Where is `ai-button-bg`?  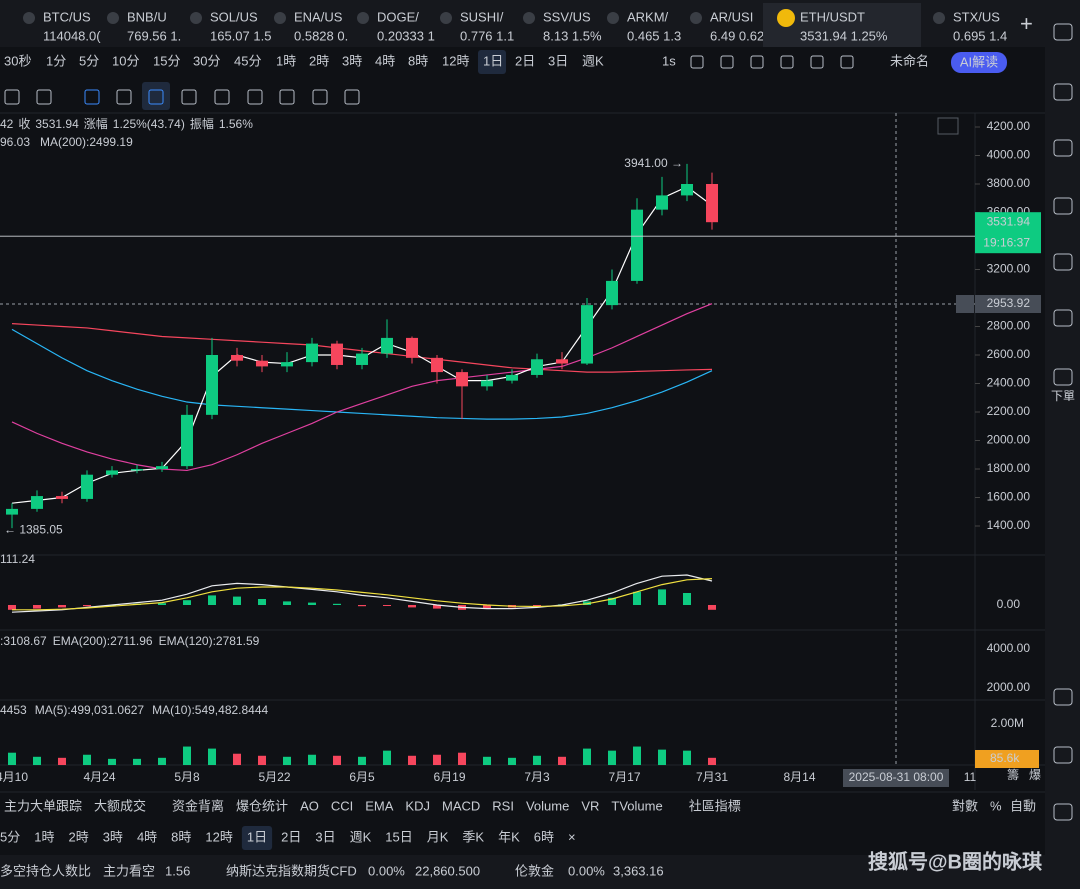 ai-button-bg is located at coordinates (979, 62).